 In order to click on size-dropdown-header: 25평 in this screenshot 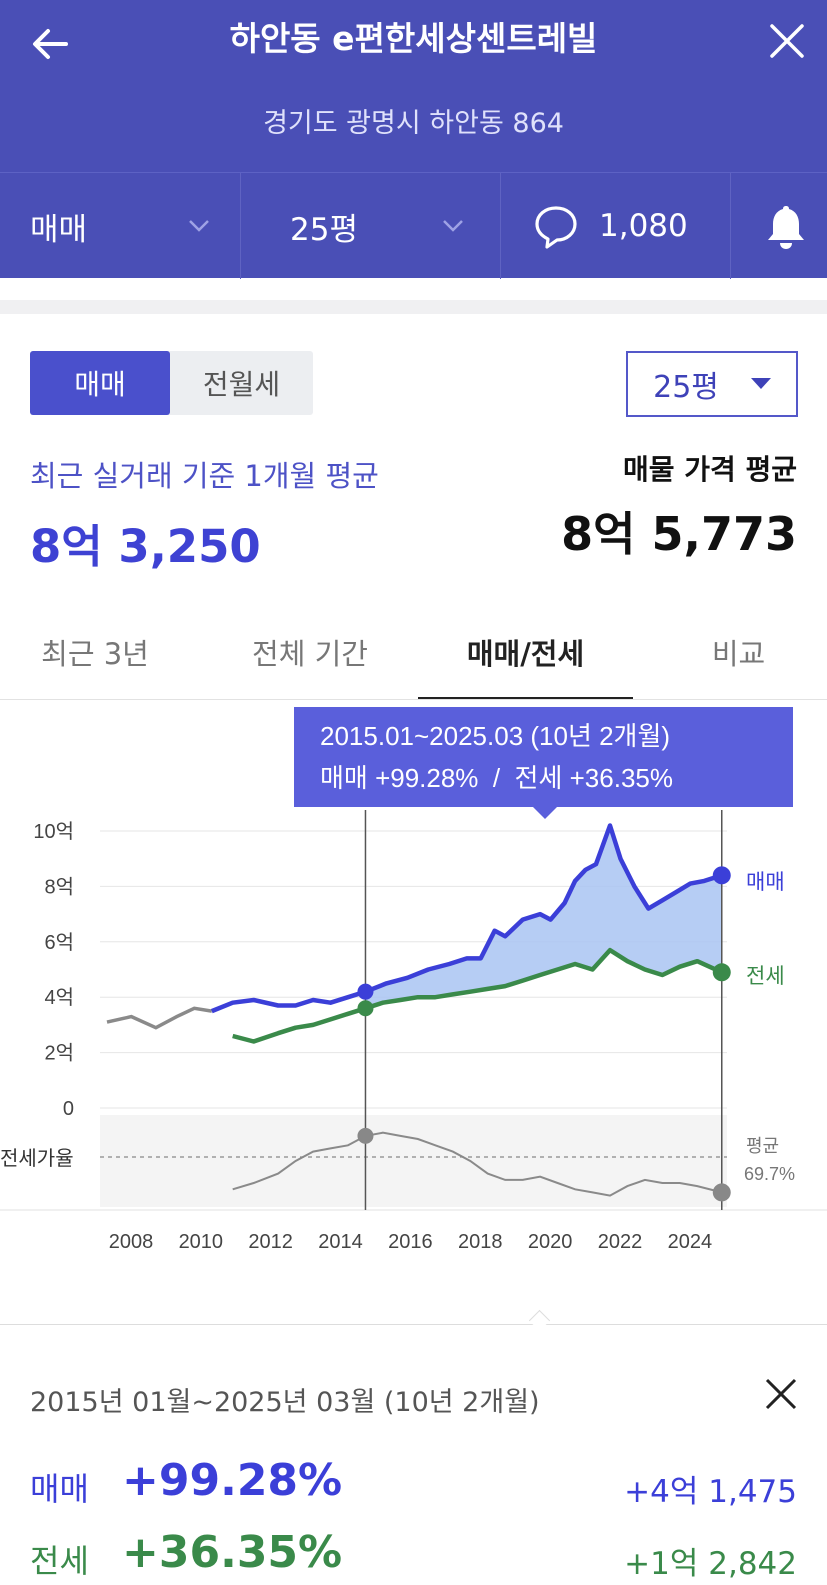, I will do `click(382, 226)`.